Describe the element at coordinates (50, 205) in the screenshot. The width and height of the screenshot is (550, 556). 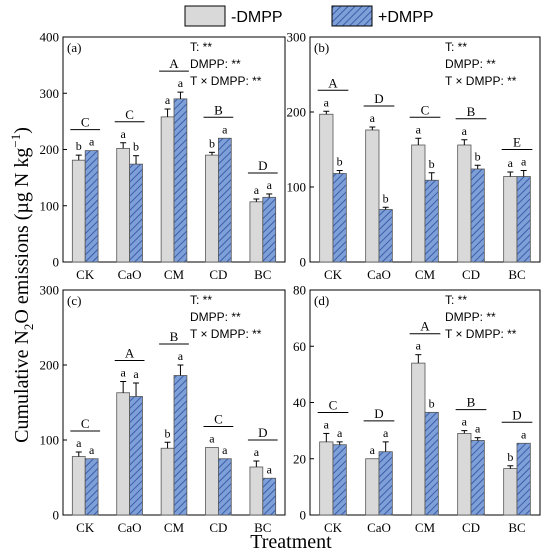
I see `y-tick-label: 100` at that location.